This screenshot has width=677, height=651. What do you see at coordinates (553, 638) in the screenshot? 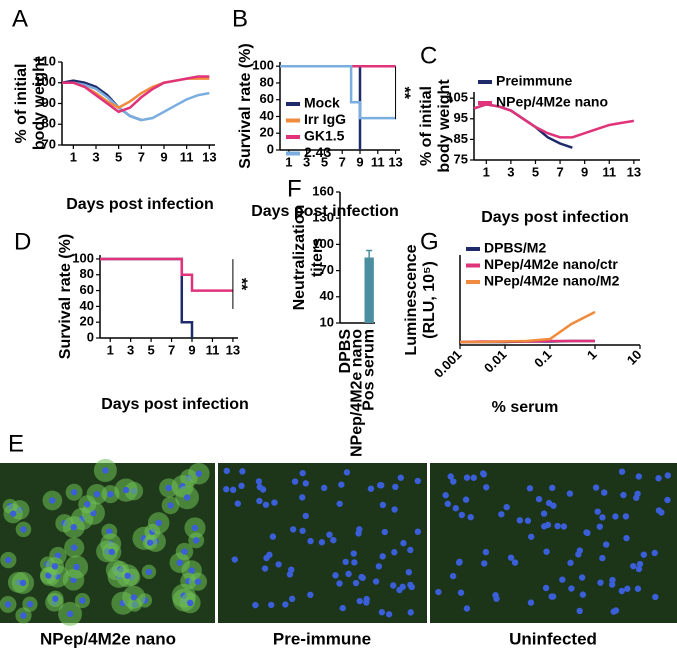
I see `caption: Uninfected` at bounding box center [553, 638].